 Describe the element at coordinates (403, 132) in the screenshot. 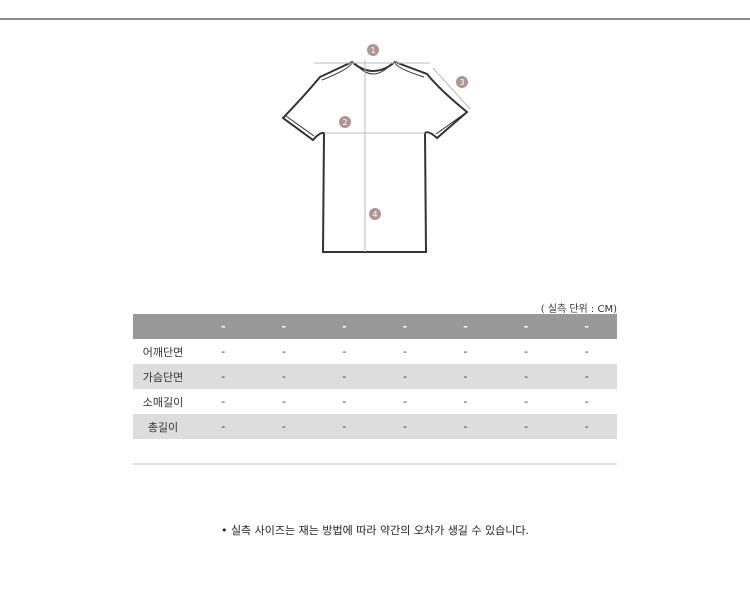

I see `markers` at that location.